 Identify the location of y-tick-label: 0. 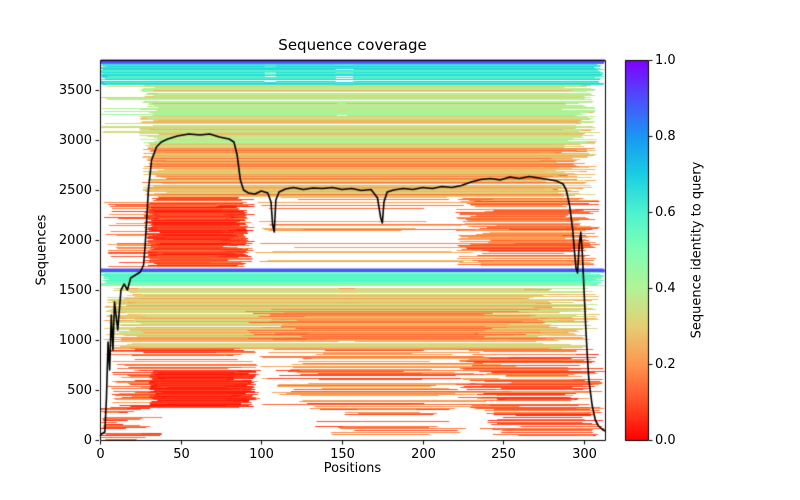
(87, 440).